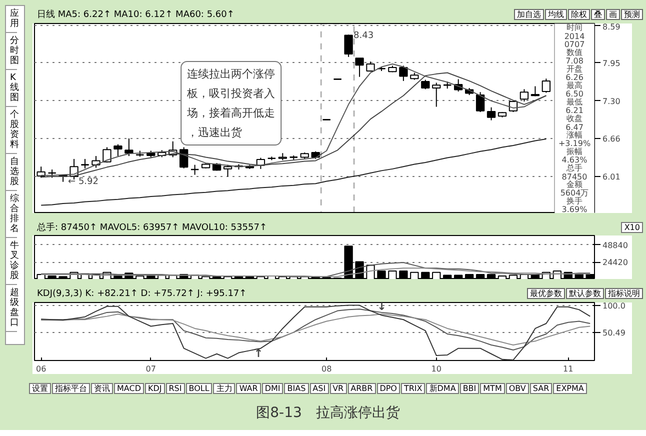 Image resolution: width=646 pixels, height=436 pixels. What do you see at coordinates (574, 36) in the screenshot?
I see `annotation: 2014` at bounding box center [574, 36].